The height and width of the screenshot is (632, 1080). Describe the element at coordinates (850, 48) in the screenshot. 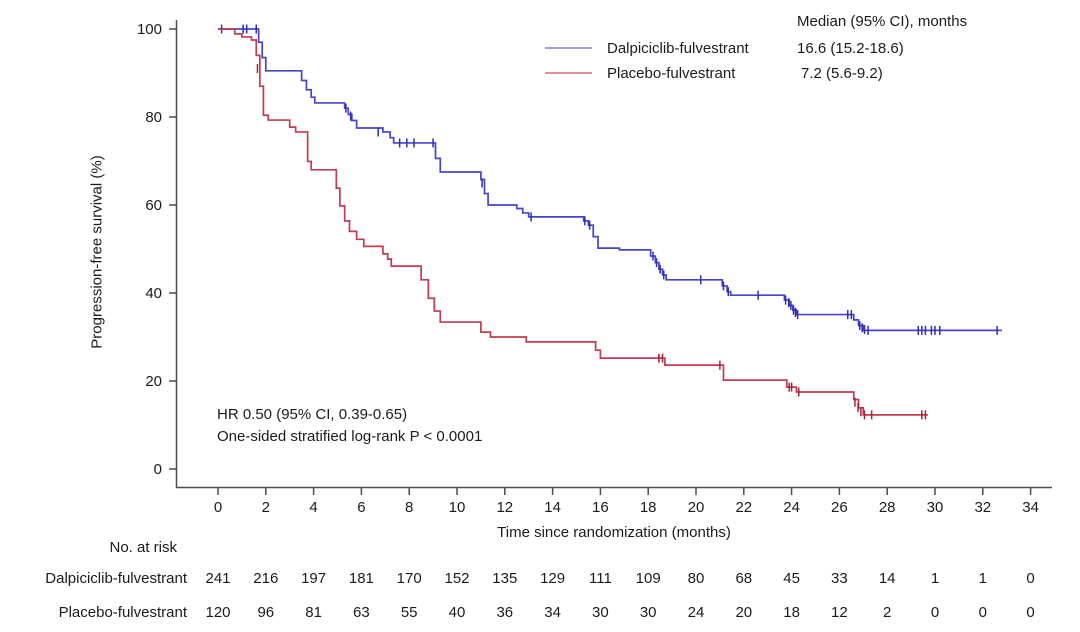

I see `legend-median-dalpiciclib: 16.6 (15.2-18.6)` at that location.